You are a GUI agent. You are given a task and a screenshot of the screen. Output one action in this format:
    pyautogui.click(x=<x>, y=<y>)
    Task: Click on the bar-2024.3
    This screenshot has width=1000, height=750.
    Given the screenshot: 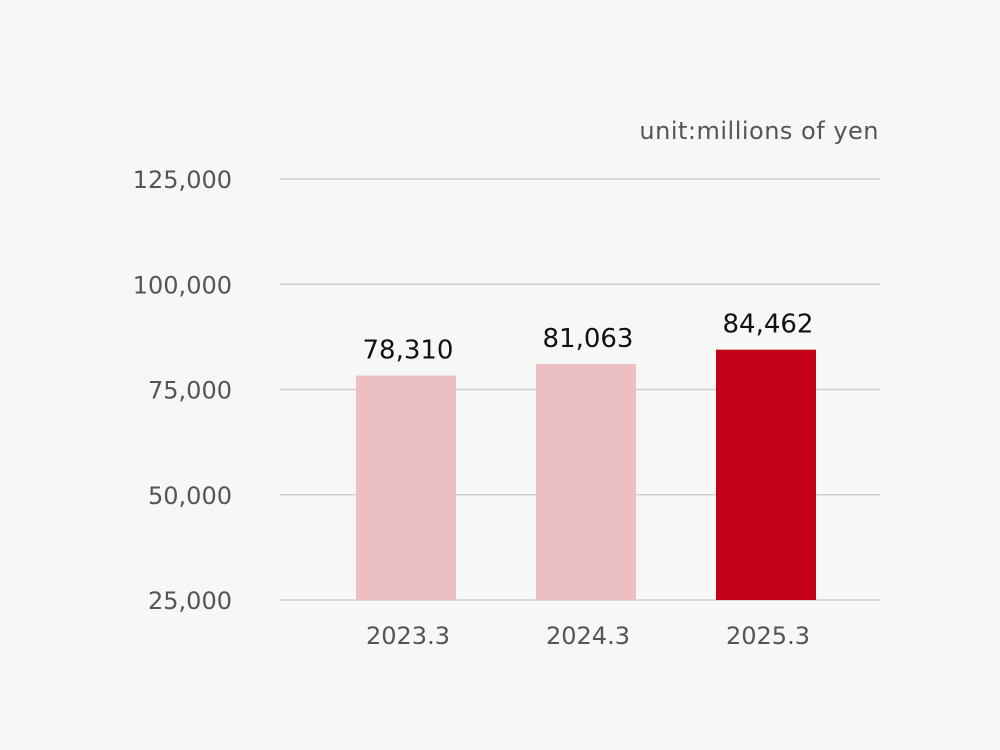 What is the action you would take?
    pyautogui.click(x=586, y=481)
    